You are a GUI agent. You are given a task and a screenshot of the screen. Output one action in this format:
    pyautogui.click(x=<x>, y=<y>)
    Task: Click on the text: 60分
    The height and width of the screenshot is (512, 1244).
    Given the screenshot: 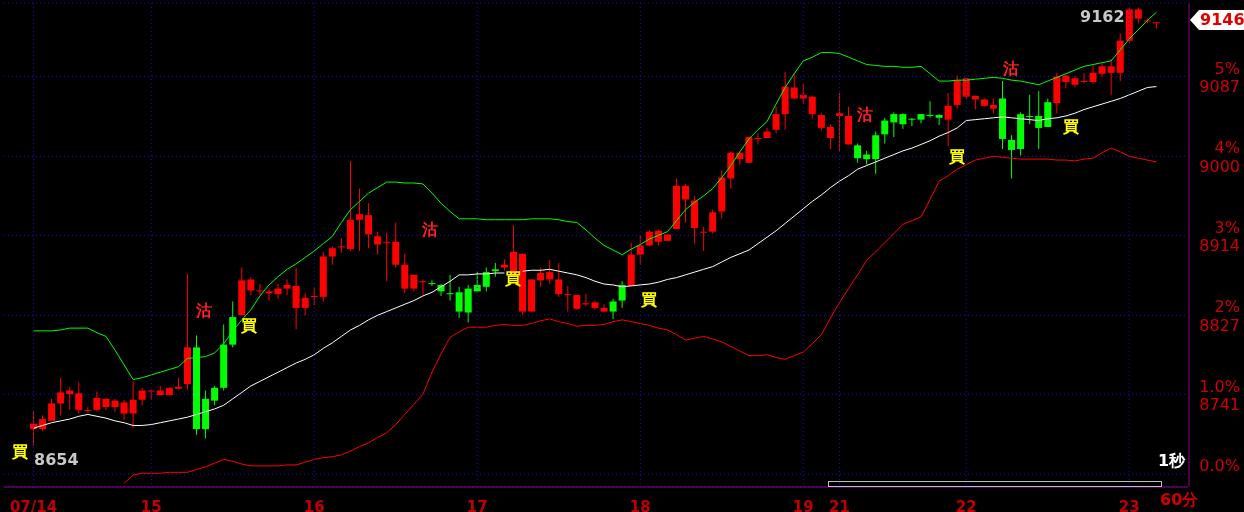 What is the action you would take?
    pyautogui.click(x=1179, y=499)
    